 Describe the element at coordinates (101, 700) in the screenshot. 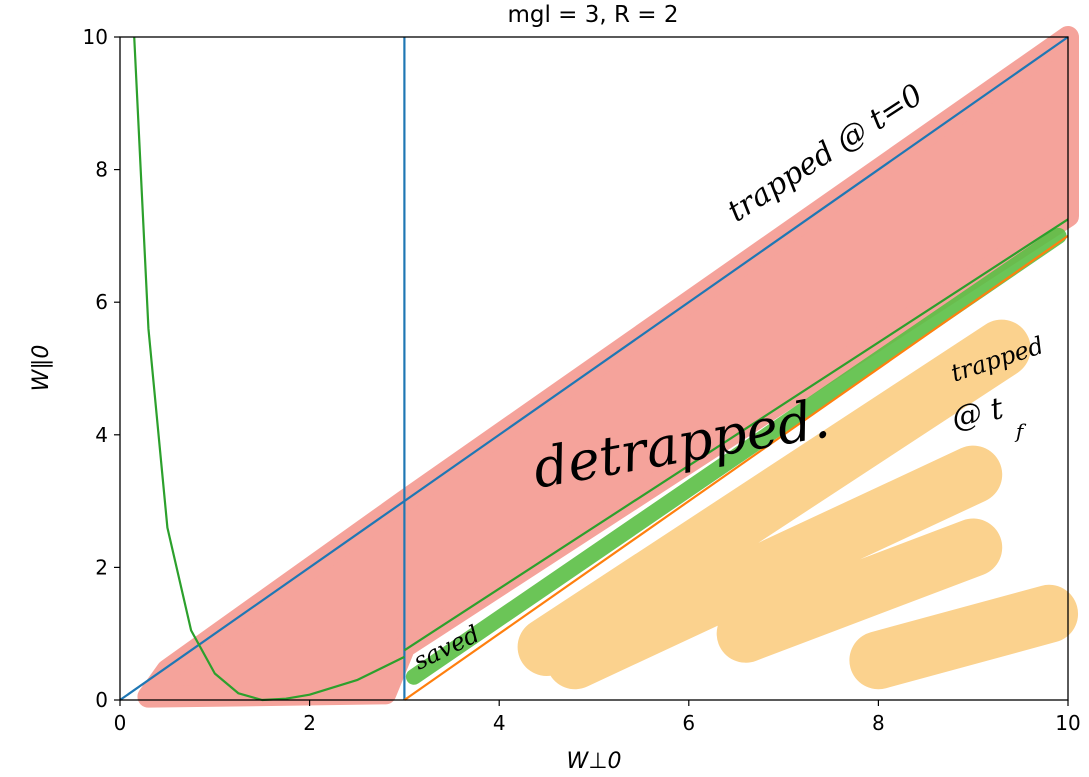

I see `y-tick-label: 0` at that location.